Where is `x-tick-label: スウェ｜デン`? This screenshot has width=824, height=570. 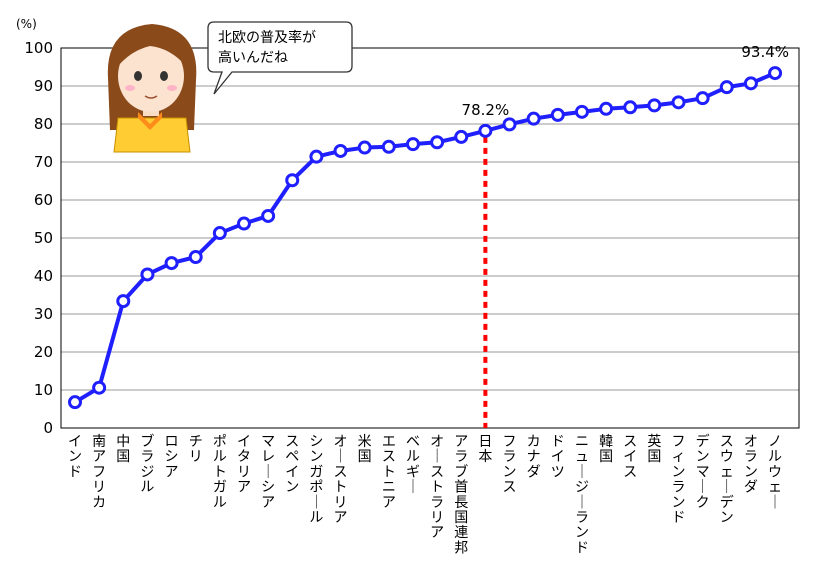 x-tick-label: スウェ｜デン is located at coordinates (727, 480).